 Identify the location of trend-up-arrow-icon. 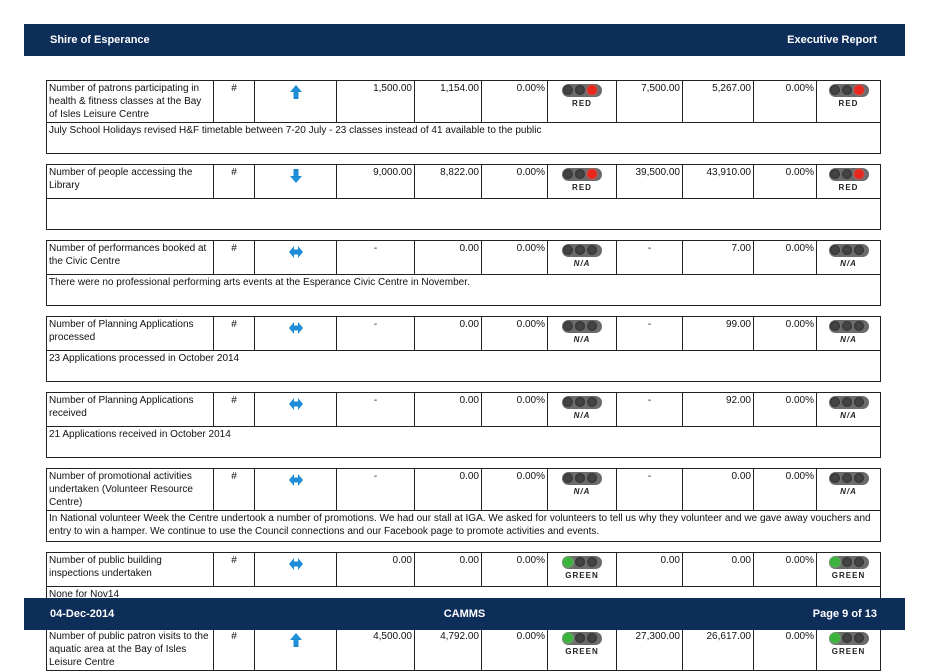
(296, 642).